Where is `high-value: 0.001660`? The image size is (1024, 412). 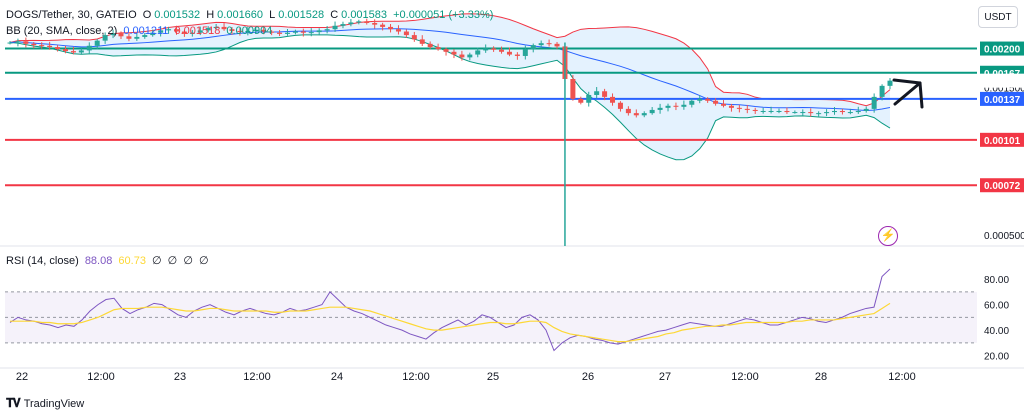 high-value: 0.001660 is located at coordinates (240, 15).